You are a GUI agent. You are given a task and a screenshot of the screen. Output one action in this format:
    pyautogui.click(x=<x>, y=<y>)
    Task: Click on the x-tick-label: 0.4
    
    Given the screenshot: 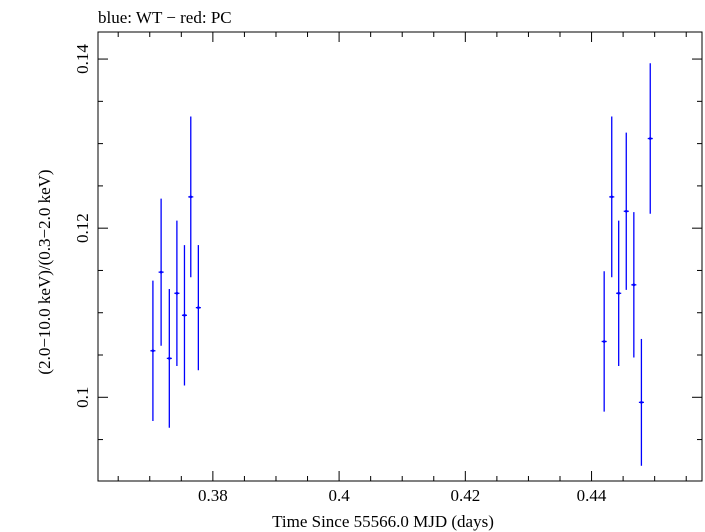 What is the action you would take?
    pyautogui.click(x=339, y=495)
    